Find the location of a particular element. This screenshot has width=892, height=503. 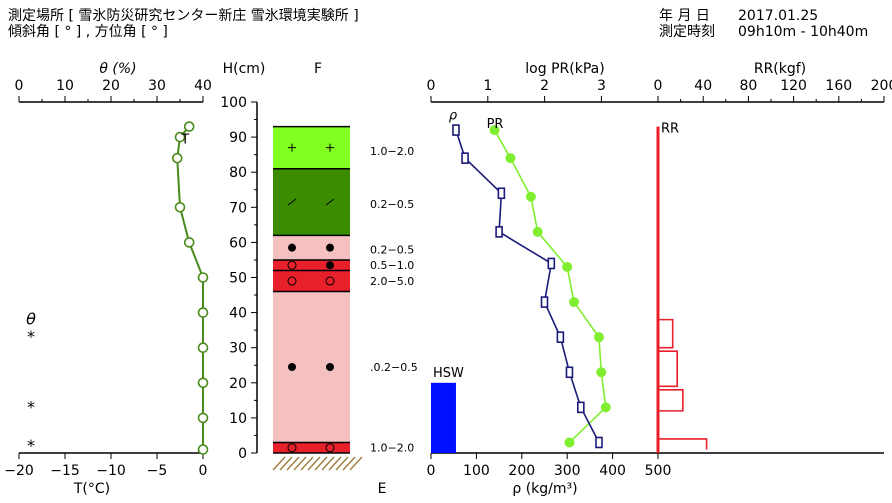

height-tick-label: 20 is located at coordinates (238, 384).